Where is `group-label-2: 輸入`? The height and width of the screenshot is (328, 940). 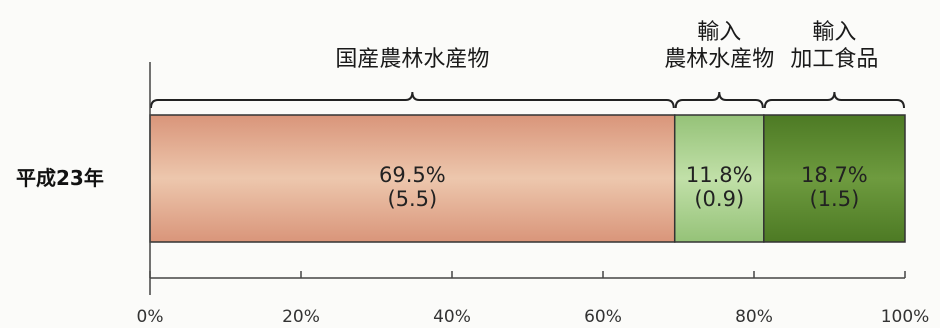 group-label-2: 輸入 is located at coordinates (719, 32).